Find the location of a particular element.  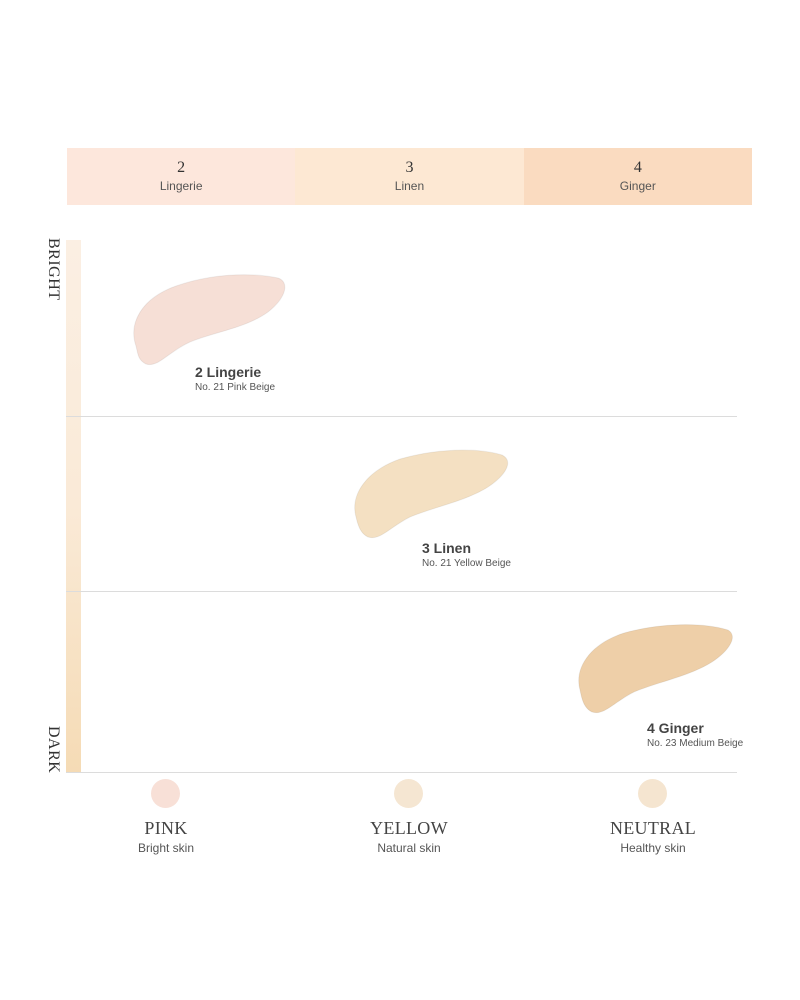

category-pink: PINK Bright skin is located at coordinates (166, 837).